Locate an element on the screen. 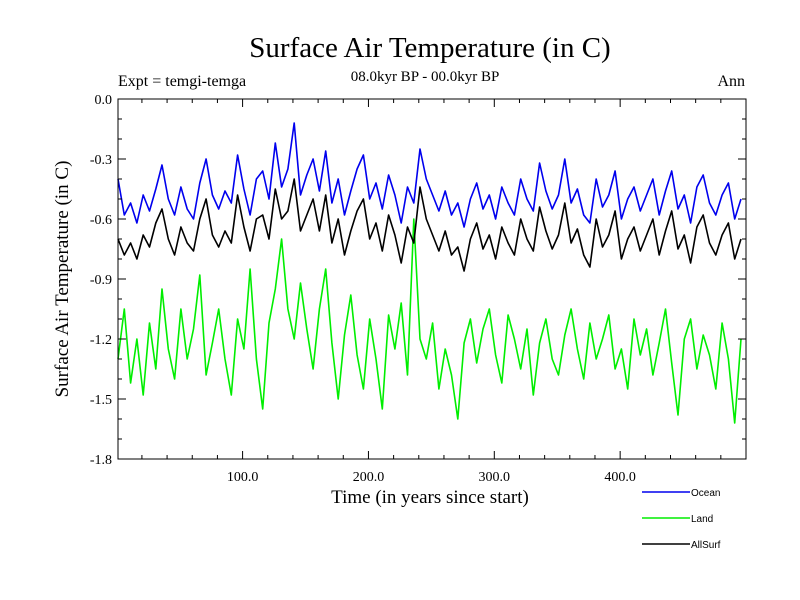 This screenshot has width=800, height=600. series-line-ocean is located at coordinates (429, 175).